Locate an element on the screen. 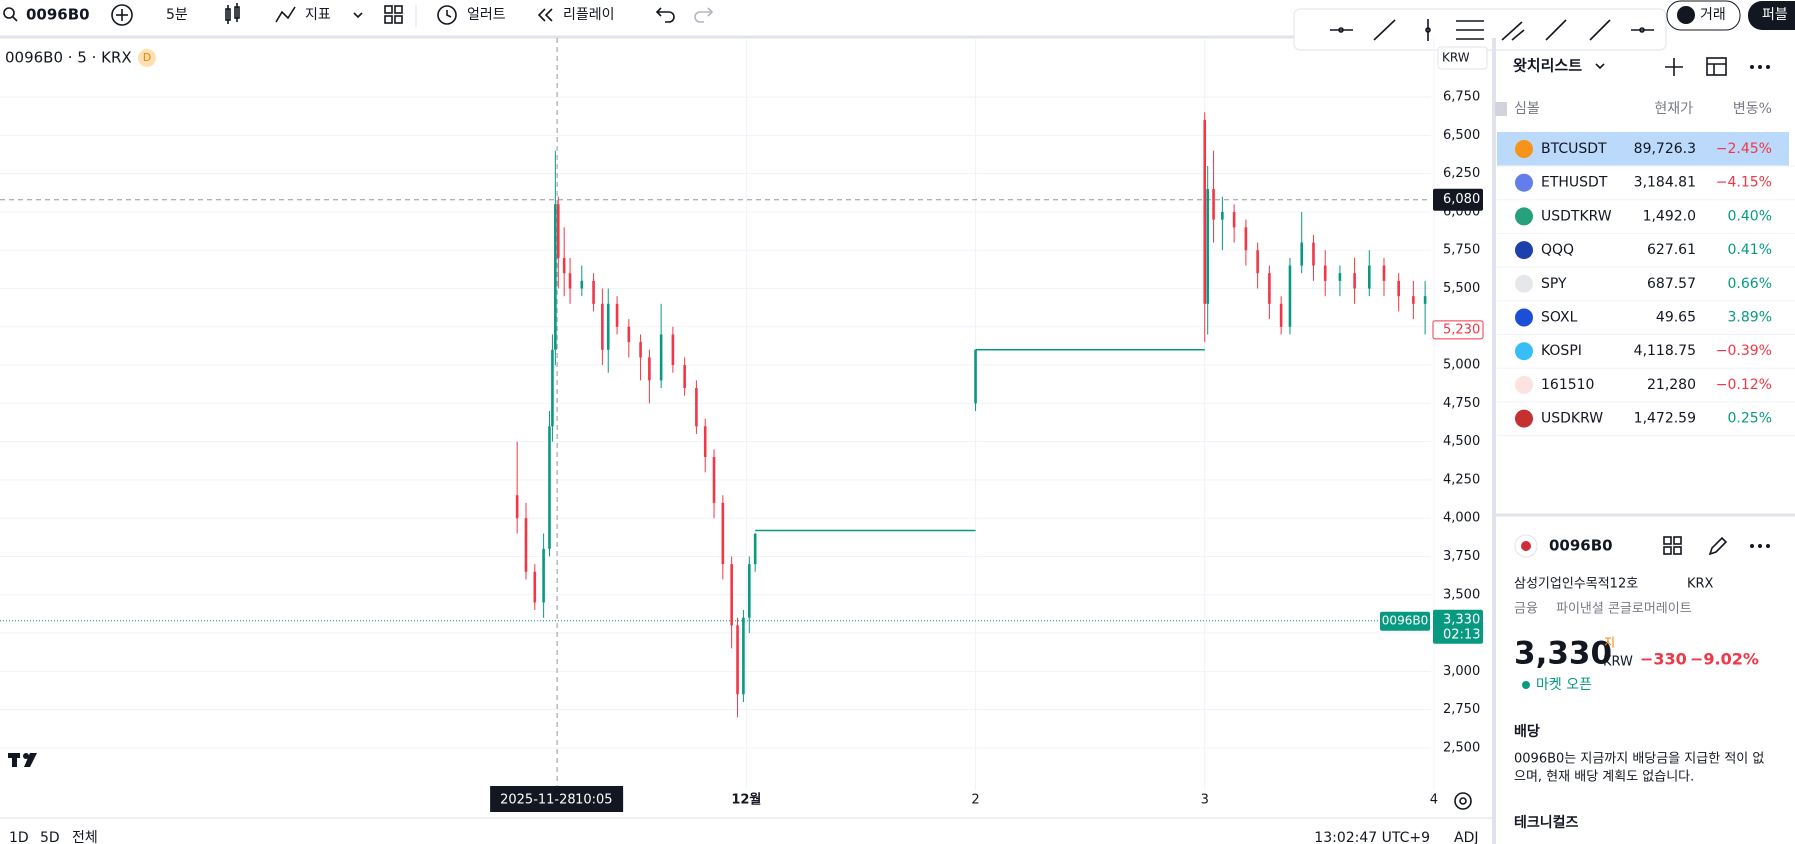 The height and width of the screenshot is (844, 1795). row-symbol: USDTKRW is located at coordinates (1576, 216).